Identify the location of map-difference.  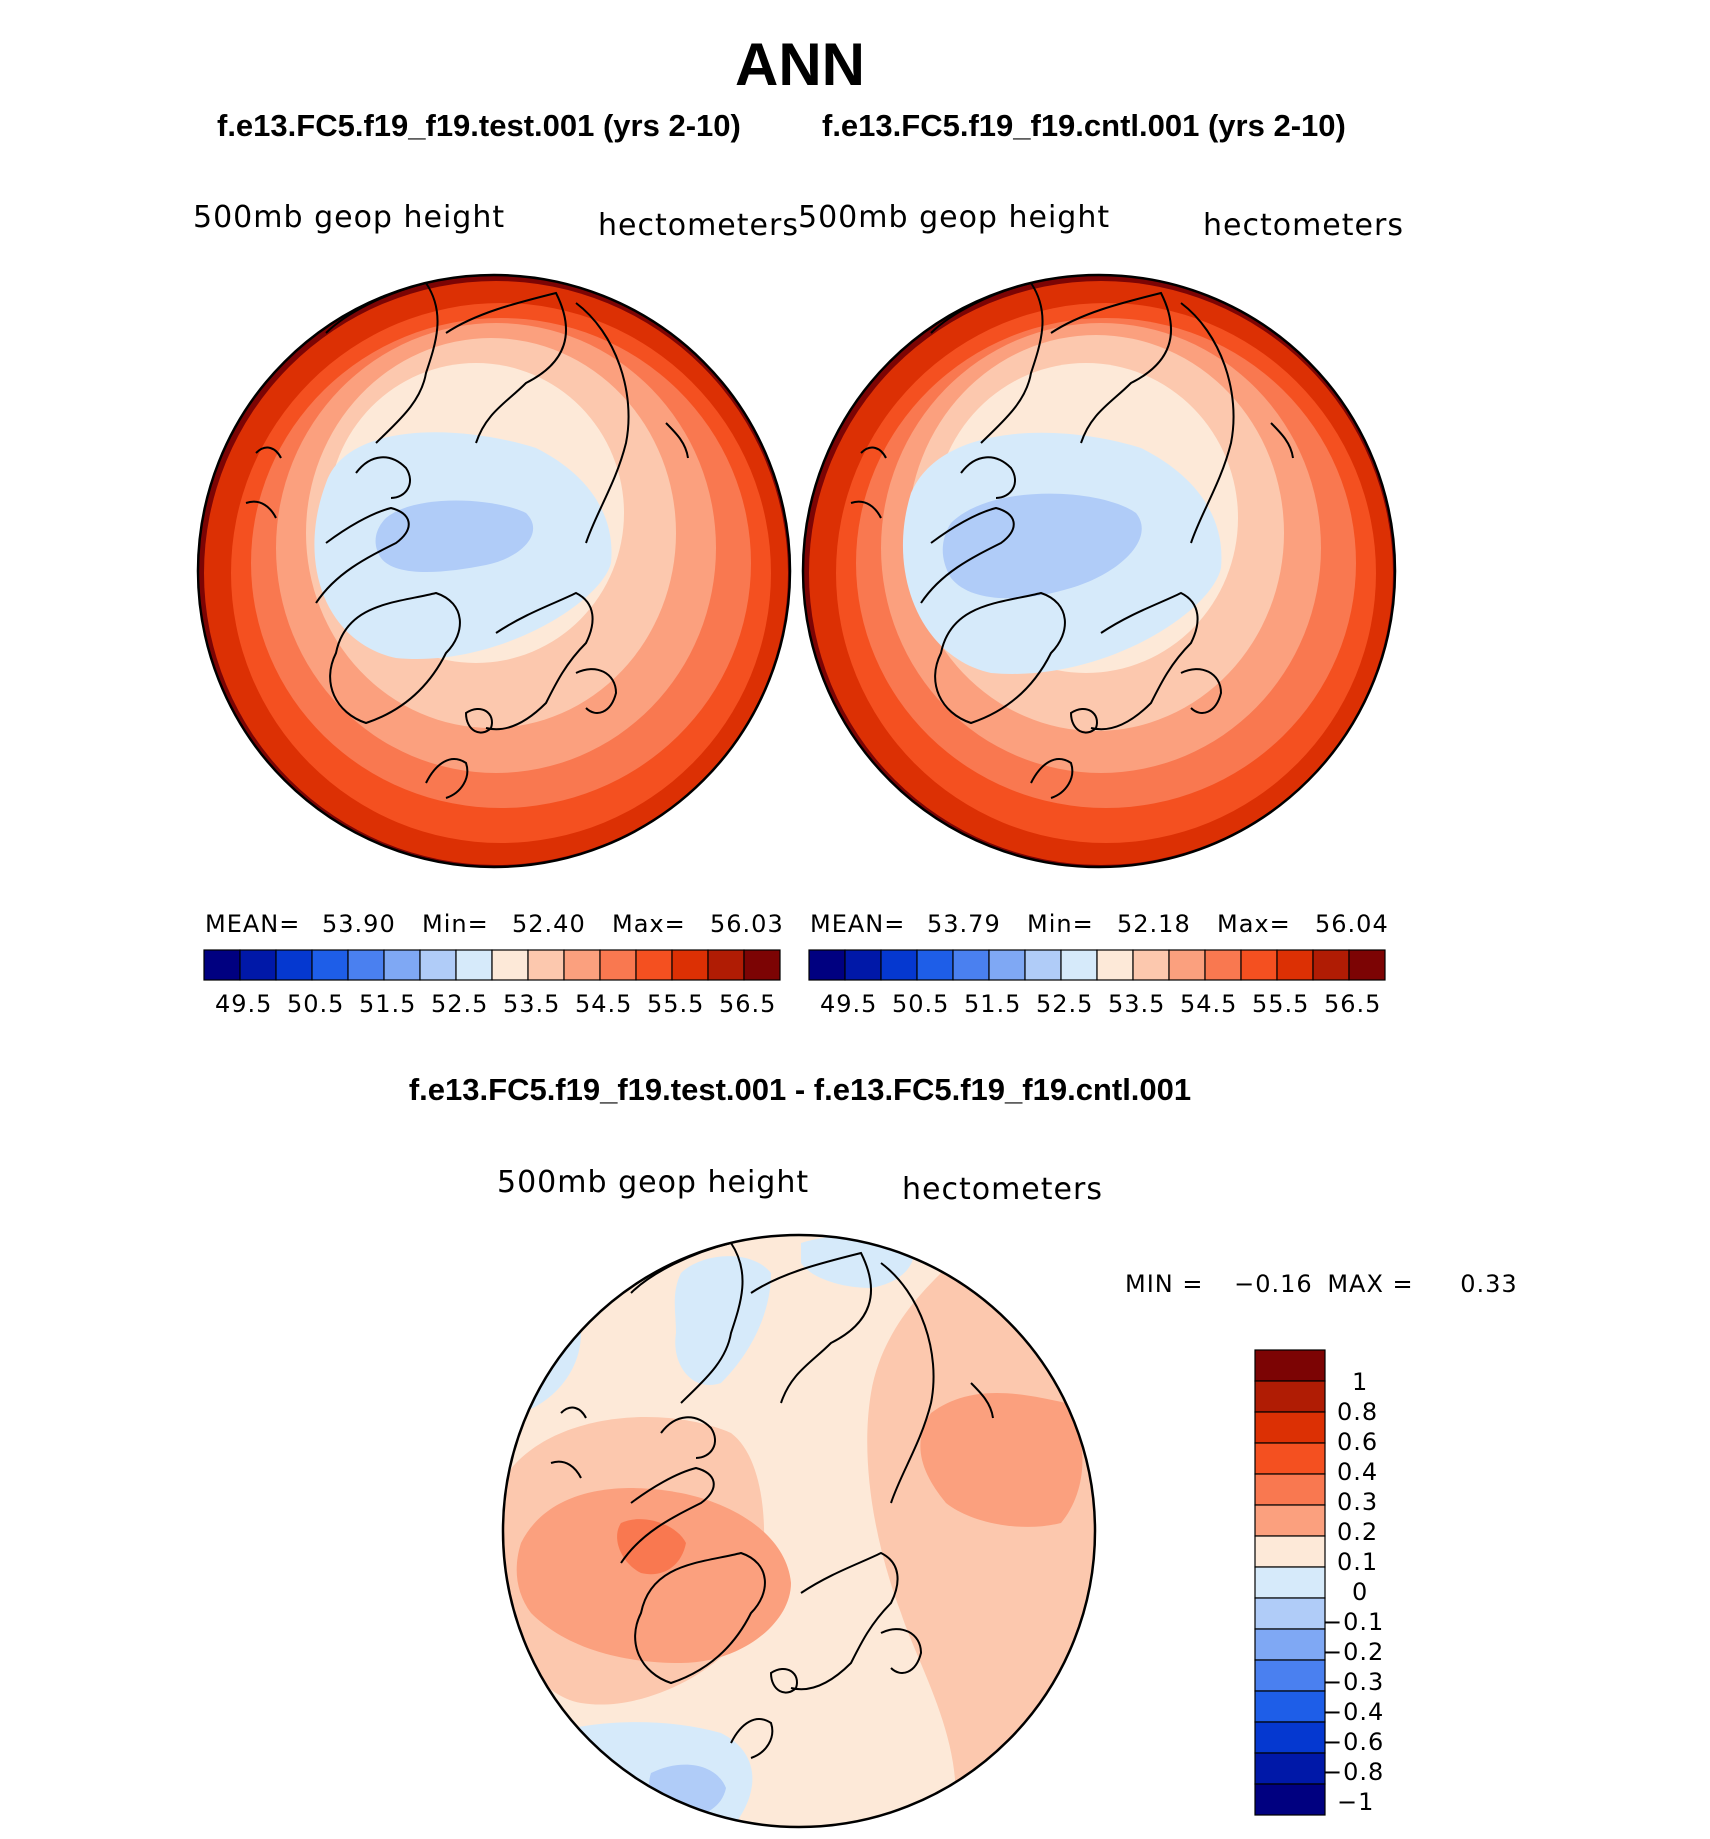
(799, 1531).